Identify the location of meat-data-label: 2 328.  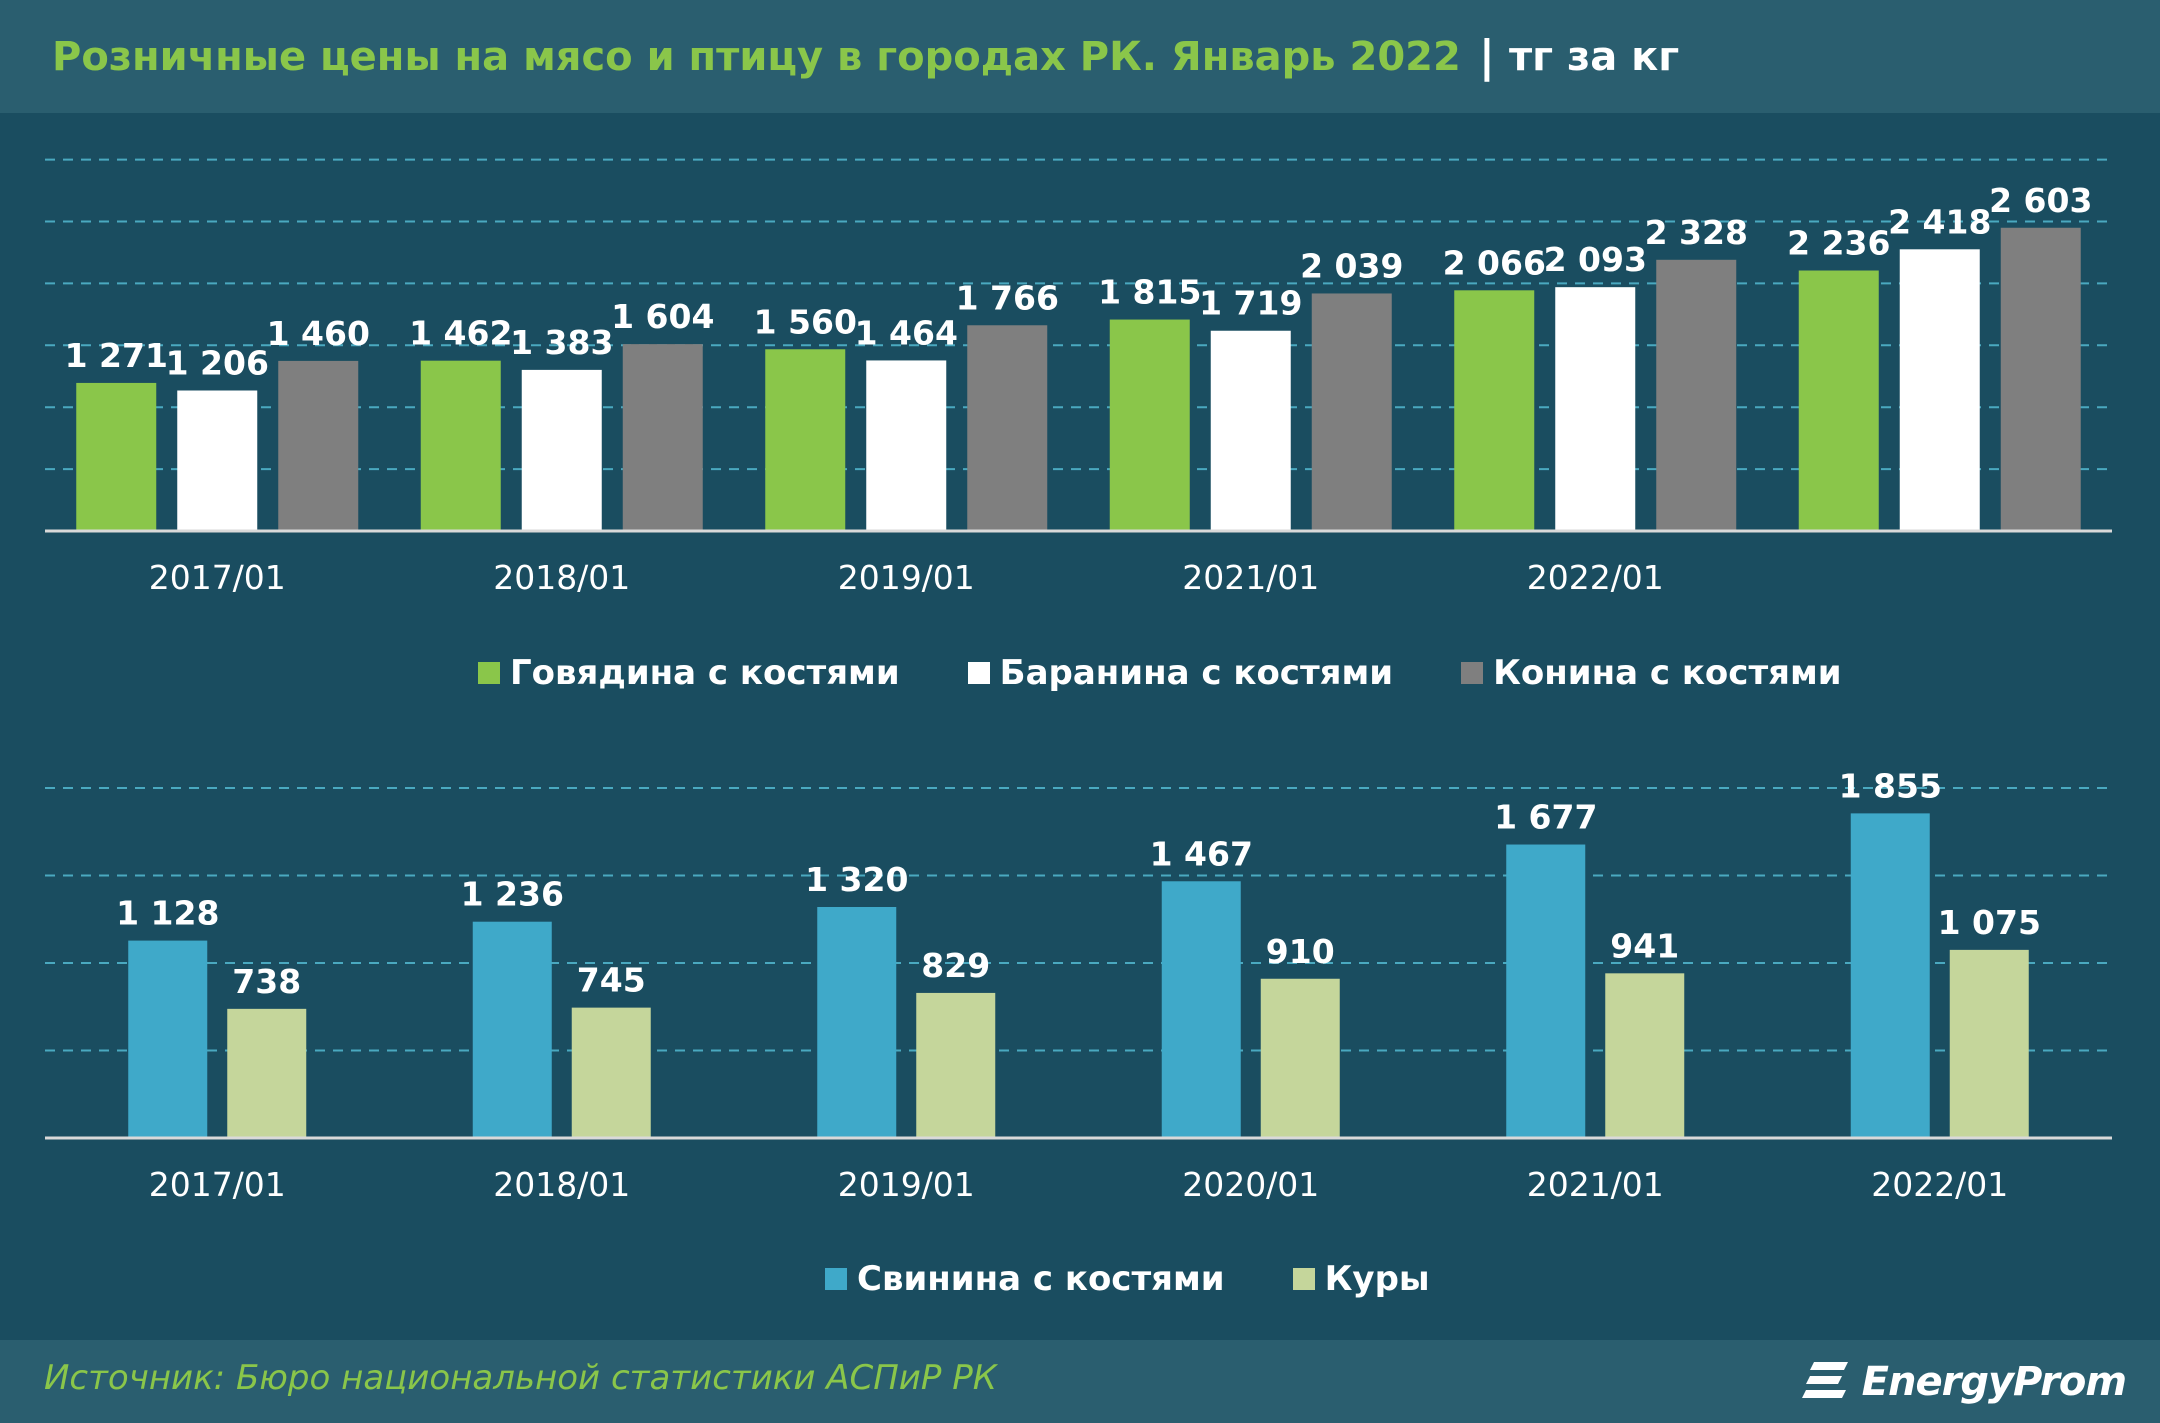
(1696, 232).